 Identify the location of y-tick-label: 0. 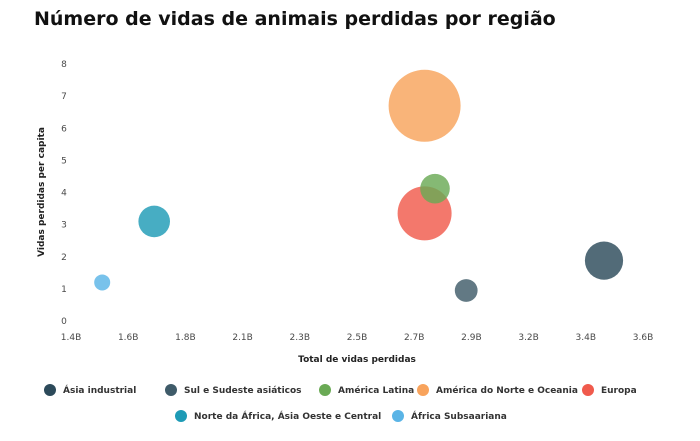
(64, 322).